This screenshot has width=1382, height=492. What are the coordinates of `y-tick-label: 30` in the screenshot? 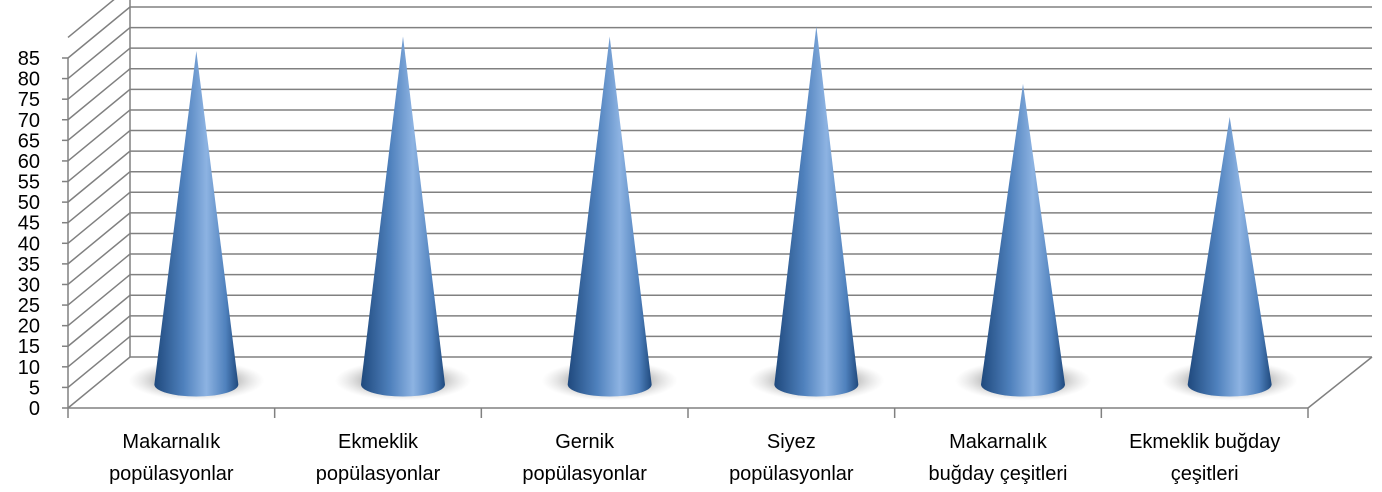 It's located at (29, 285).